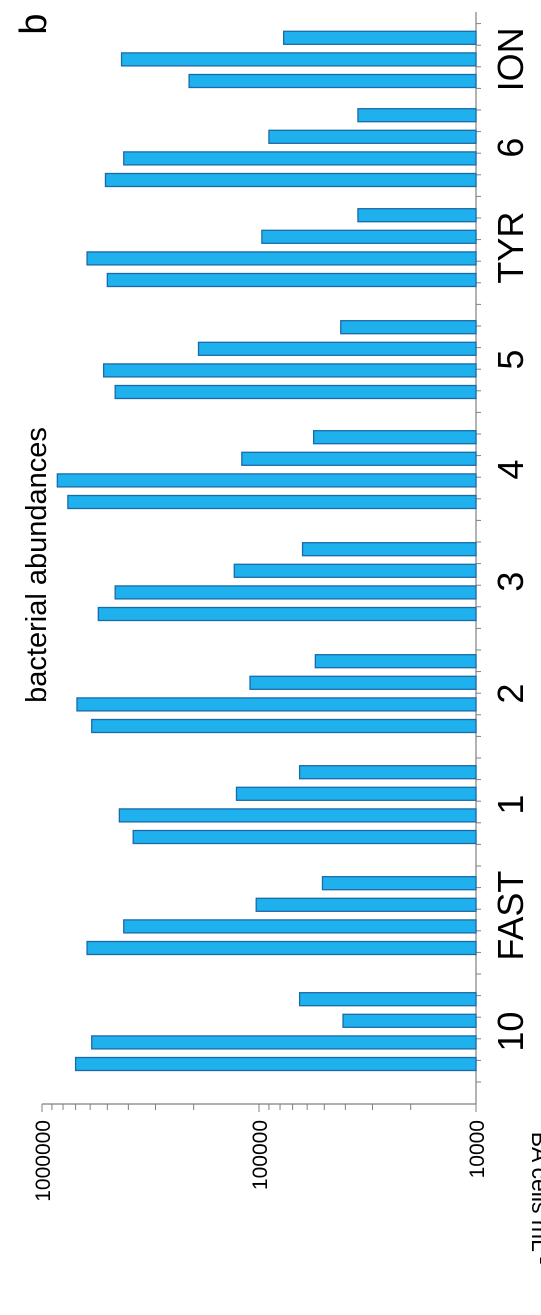  Describe the element at coordinates (510, 539) in the screenshot. I see `category-labels: 10 FAST 1 2 3 4 5 TYR 6 ION` at that location.